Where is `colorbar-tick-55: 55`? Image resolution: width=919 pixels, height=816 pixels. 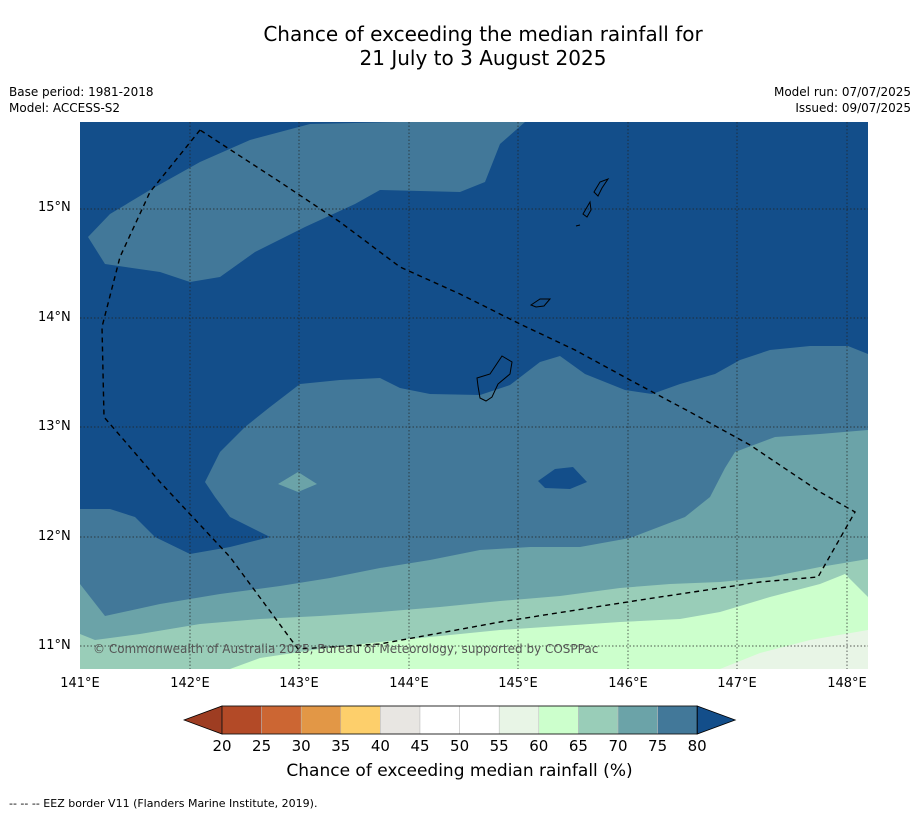
colorbar-tick-55: 55 is located at coordinates (499, 746).